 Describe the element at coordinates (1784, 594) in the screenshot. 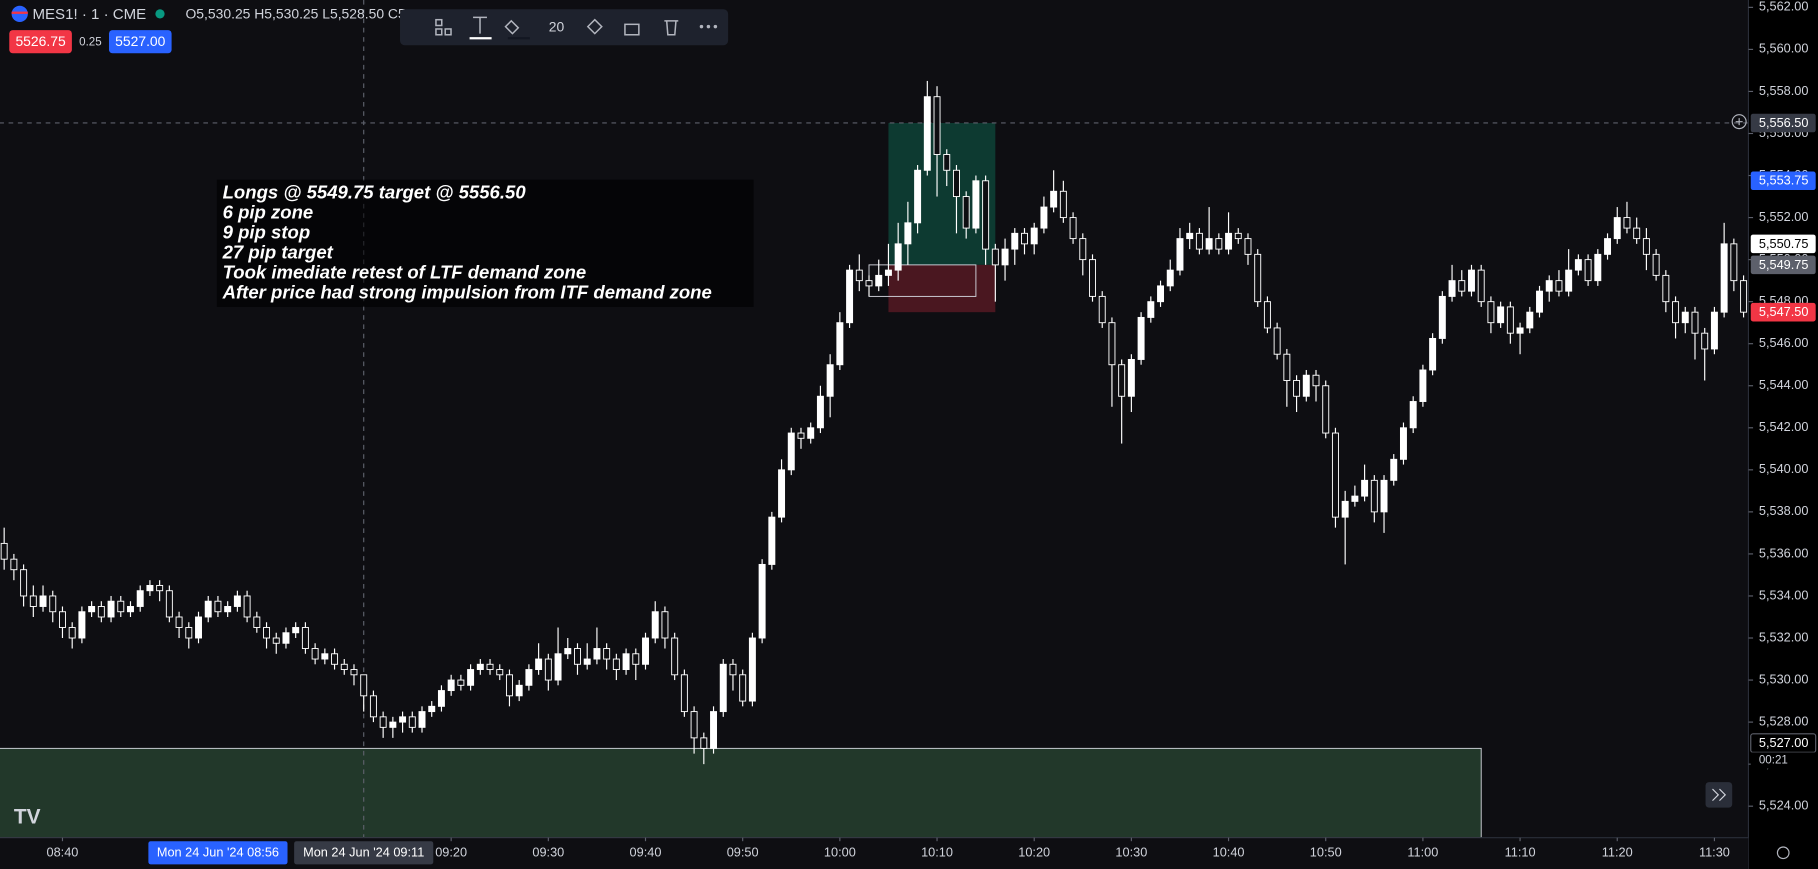

I see `y-tick-label: 5,534.00` at that location.